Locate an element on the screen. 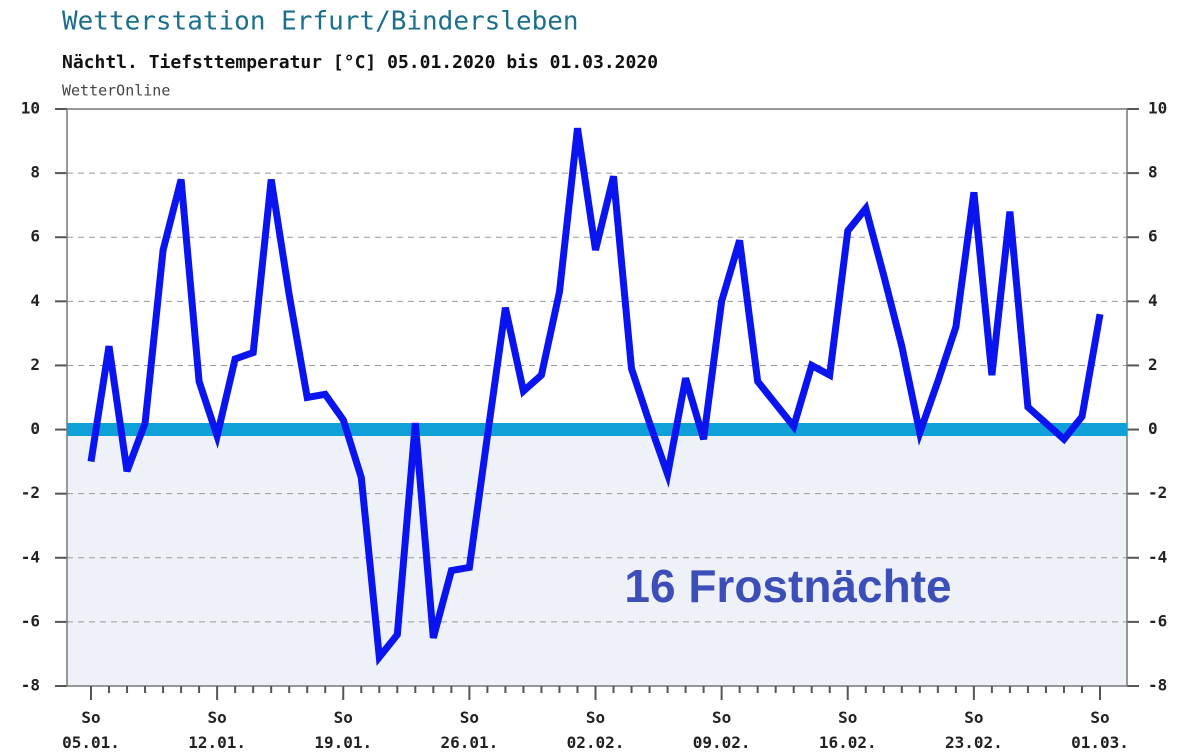 The image size is (1184, 756). y2-tick-label: 10 is located at coordinates (1157, 108).